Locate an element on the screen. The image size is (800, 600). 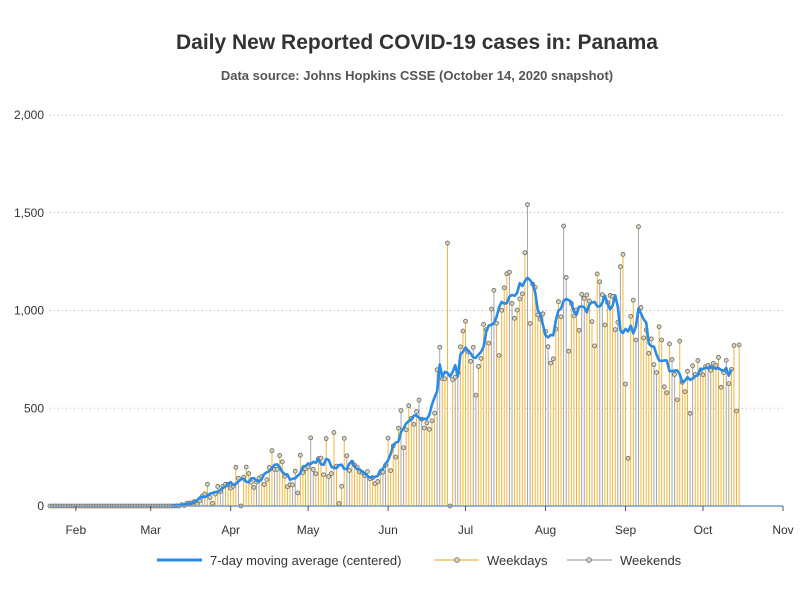
x-tick-label: Jun is located at coordinates (387, 530).